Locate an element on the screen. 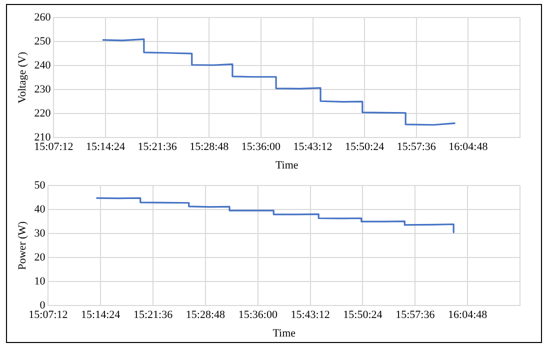 The height and width of the screenshot is (351, 550). y-tick-label: 50 is located at coordinates (40, 185).